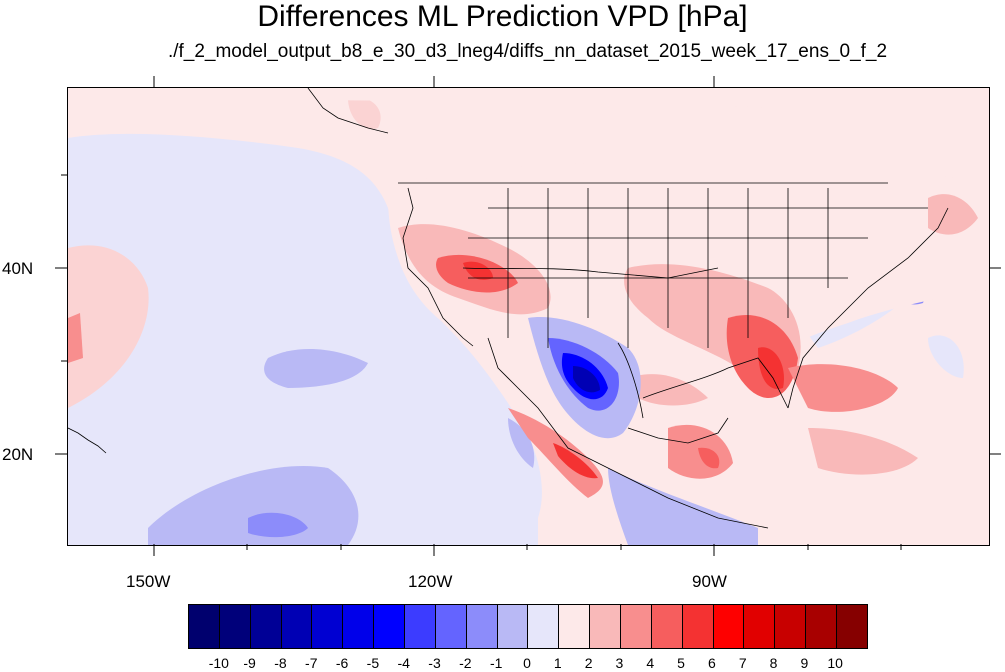 Image resolution: width=1005 pixels, height=672 pixels. Describe the element at coordinates (311, 663) in the screenshot. I see `colorbar-tick-label: -7` at that location.